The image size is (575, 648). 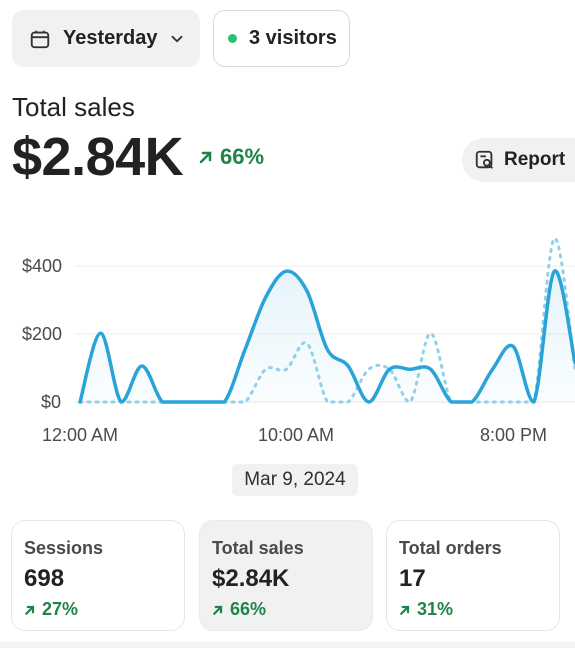 I want to click on total-orders-card: Total orders 17 31%, so click(x=473, y=575).